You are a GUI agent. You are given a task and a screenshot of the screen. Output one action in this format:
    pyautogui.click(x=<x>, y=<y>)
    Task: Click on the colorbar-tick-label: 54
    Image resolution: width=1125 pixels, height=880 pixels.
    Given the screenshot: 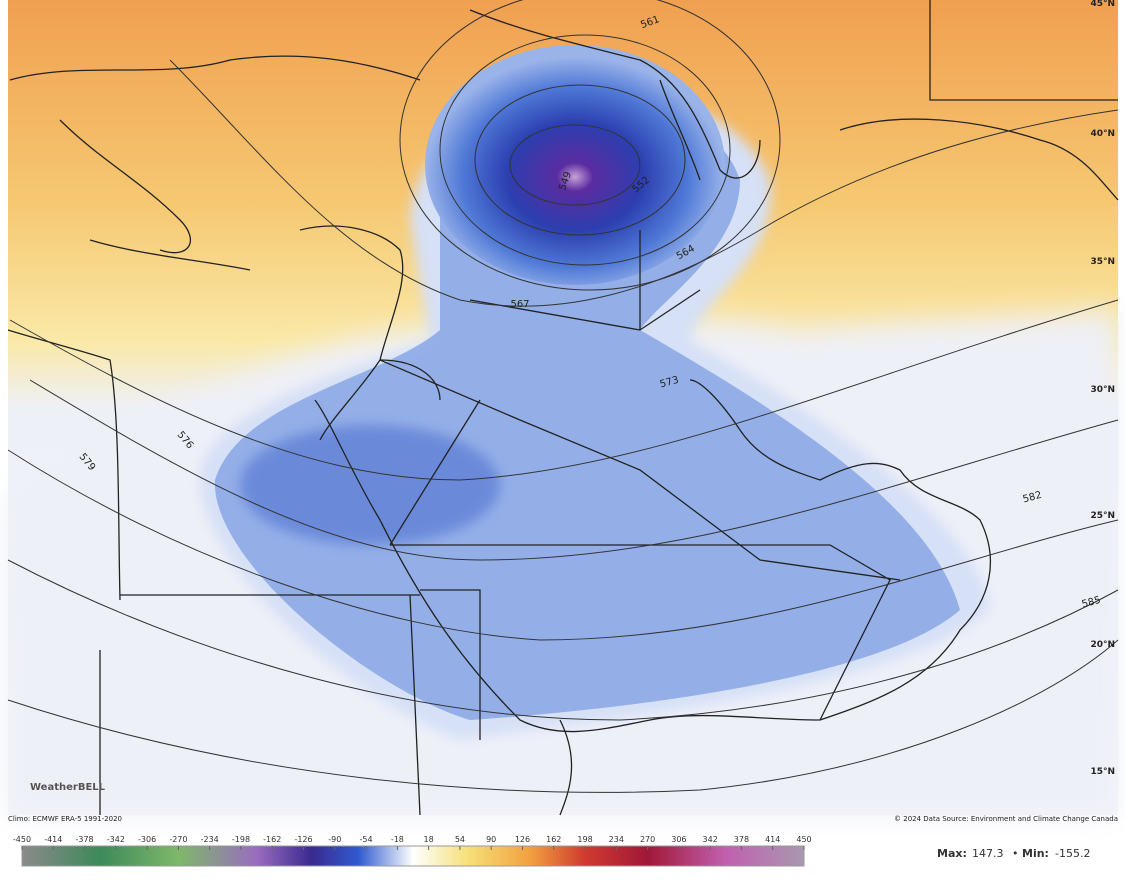 What is the action you would take?
    pyautogui.click(x=460, y=839)
    